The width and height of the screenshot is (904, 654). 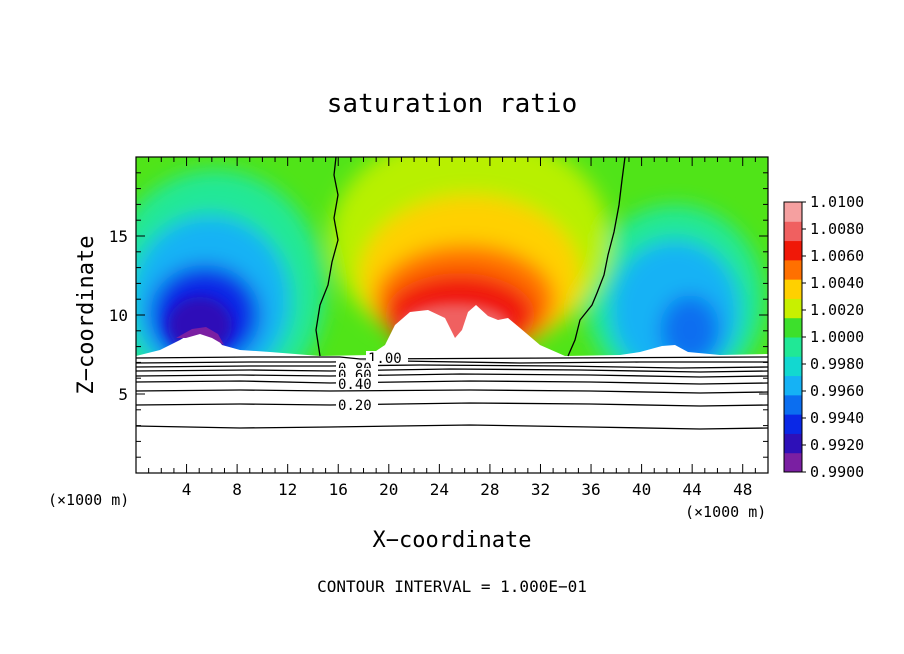 What do you see at coordinates (439, 489) in the screenshot?
I see `x-tick-label: 24` at bounding box center [439, 489].